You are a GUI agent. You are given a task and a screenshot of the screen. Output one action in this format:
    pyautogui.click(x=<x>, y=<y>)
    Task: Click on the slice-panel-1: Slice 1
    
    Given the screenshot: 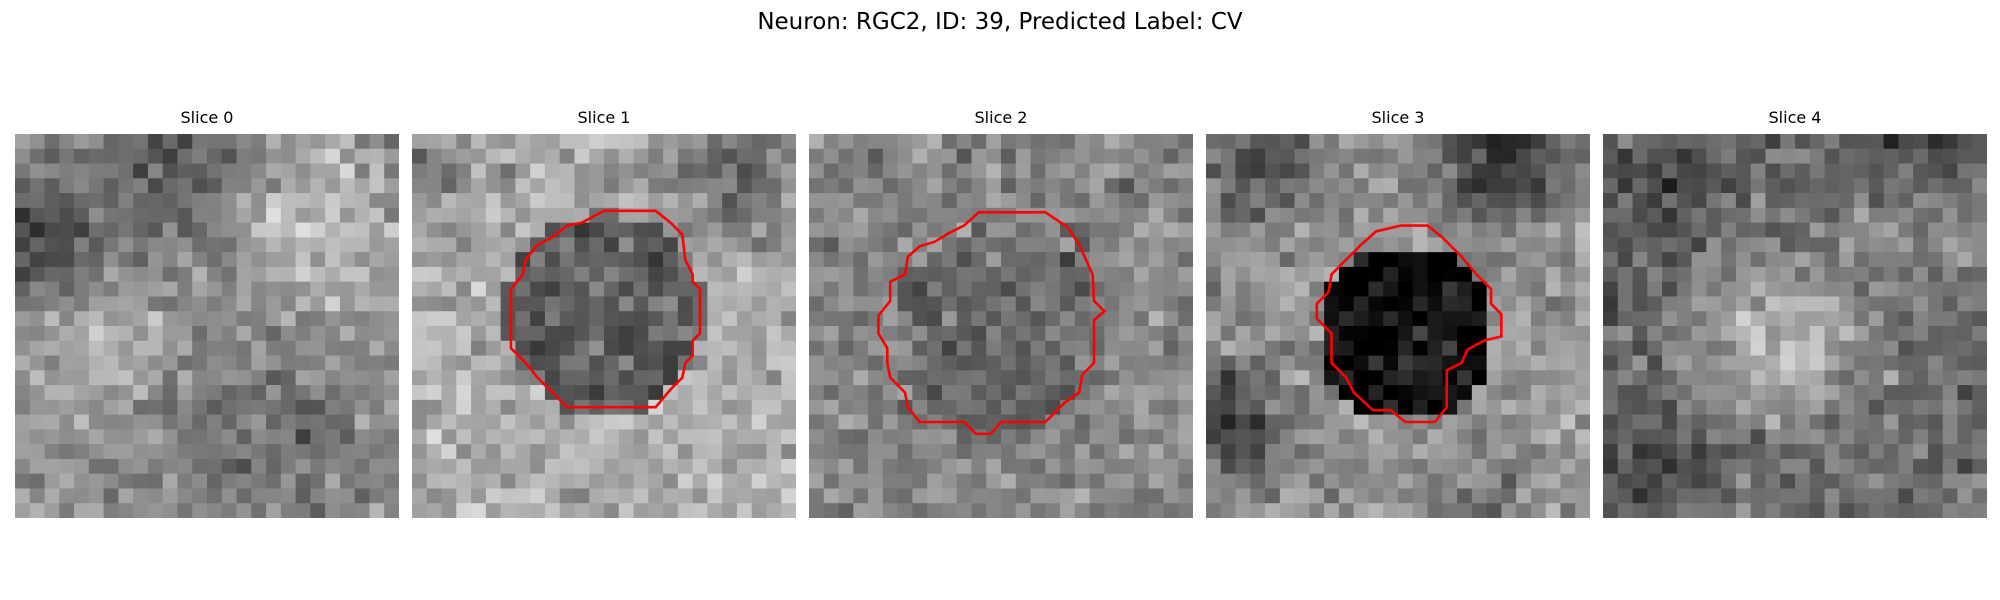 What is the action you would take?
    pyautogui.click(x=604, y=318)
    